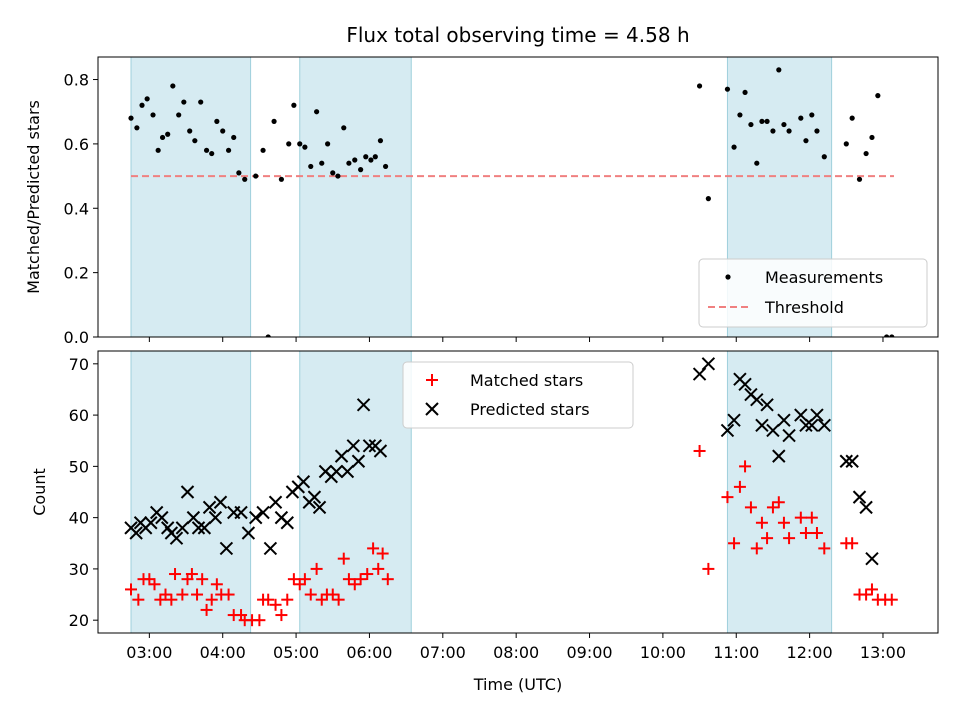 The width and height of the screenshot is (960, 720). Describe the element at coordinates (369, 652) in the screenshot. I see `x-tick-label-3: 06:00` at that location.